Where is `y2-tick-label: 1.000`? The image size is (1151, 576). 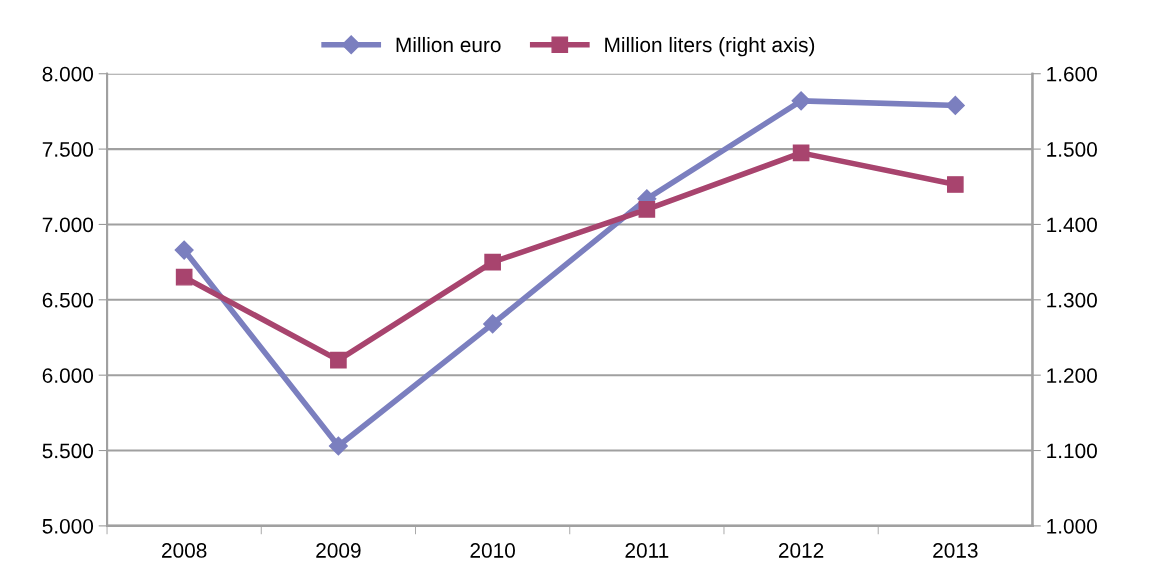
y2-tick-label: 1.000 is located at coordinates (1072, 526).